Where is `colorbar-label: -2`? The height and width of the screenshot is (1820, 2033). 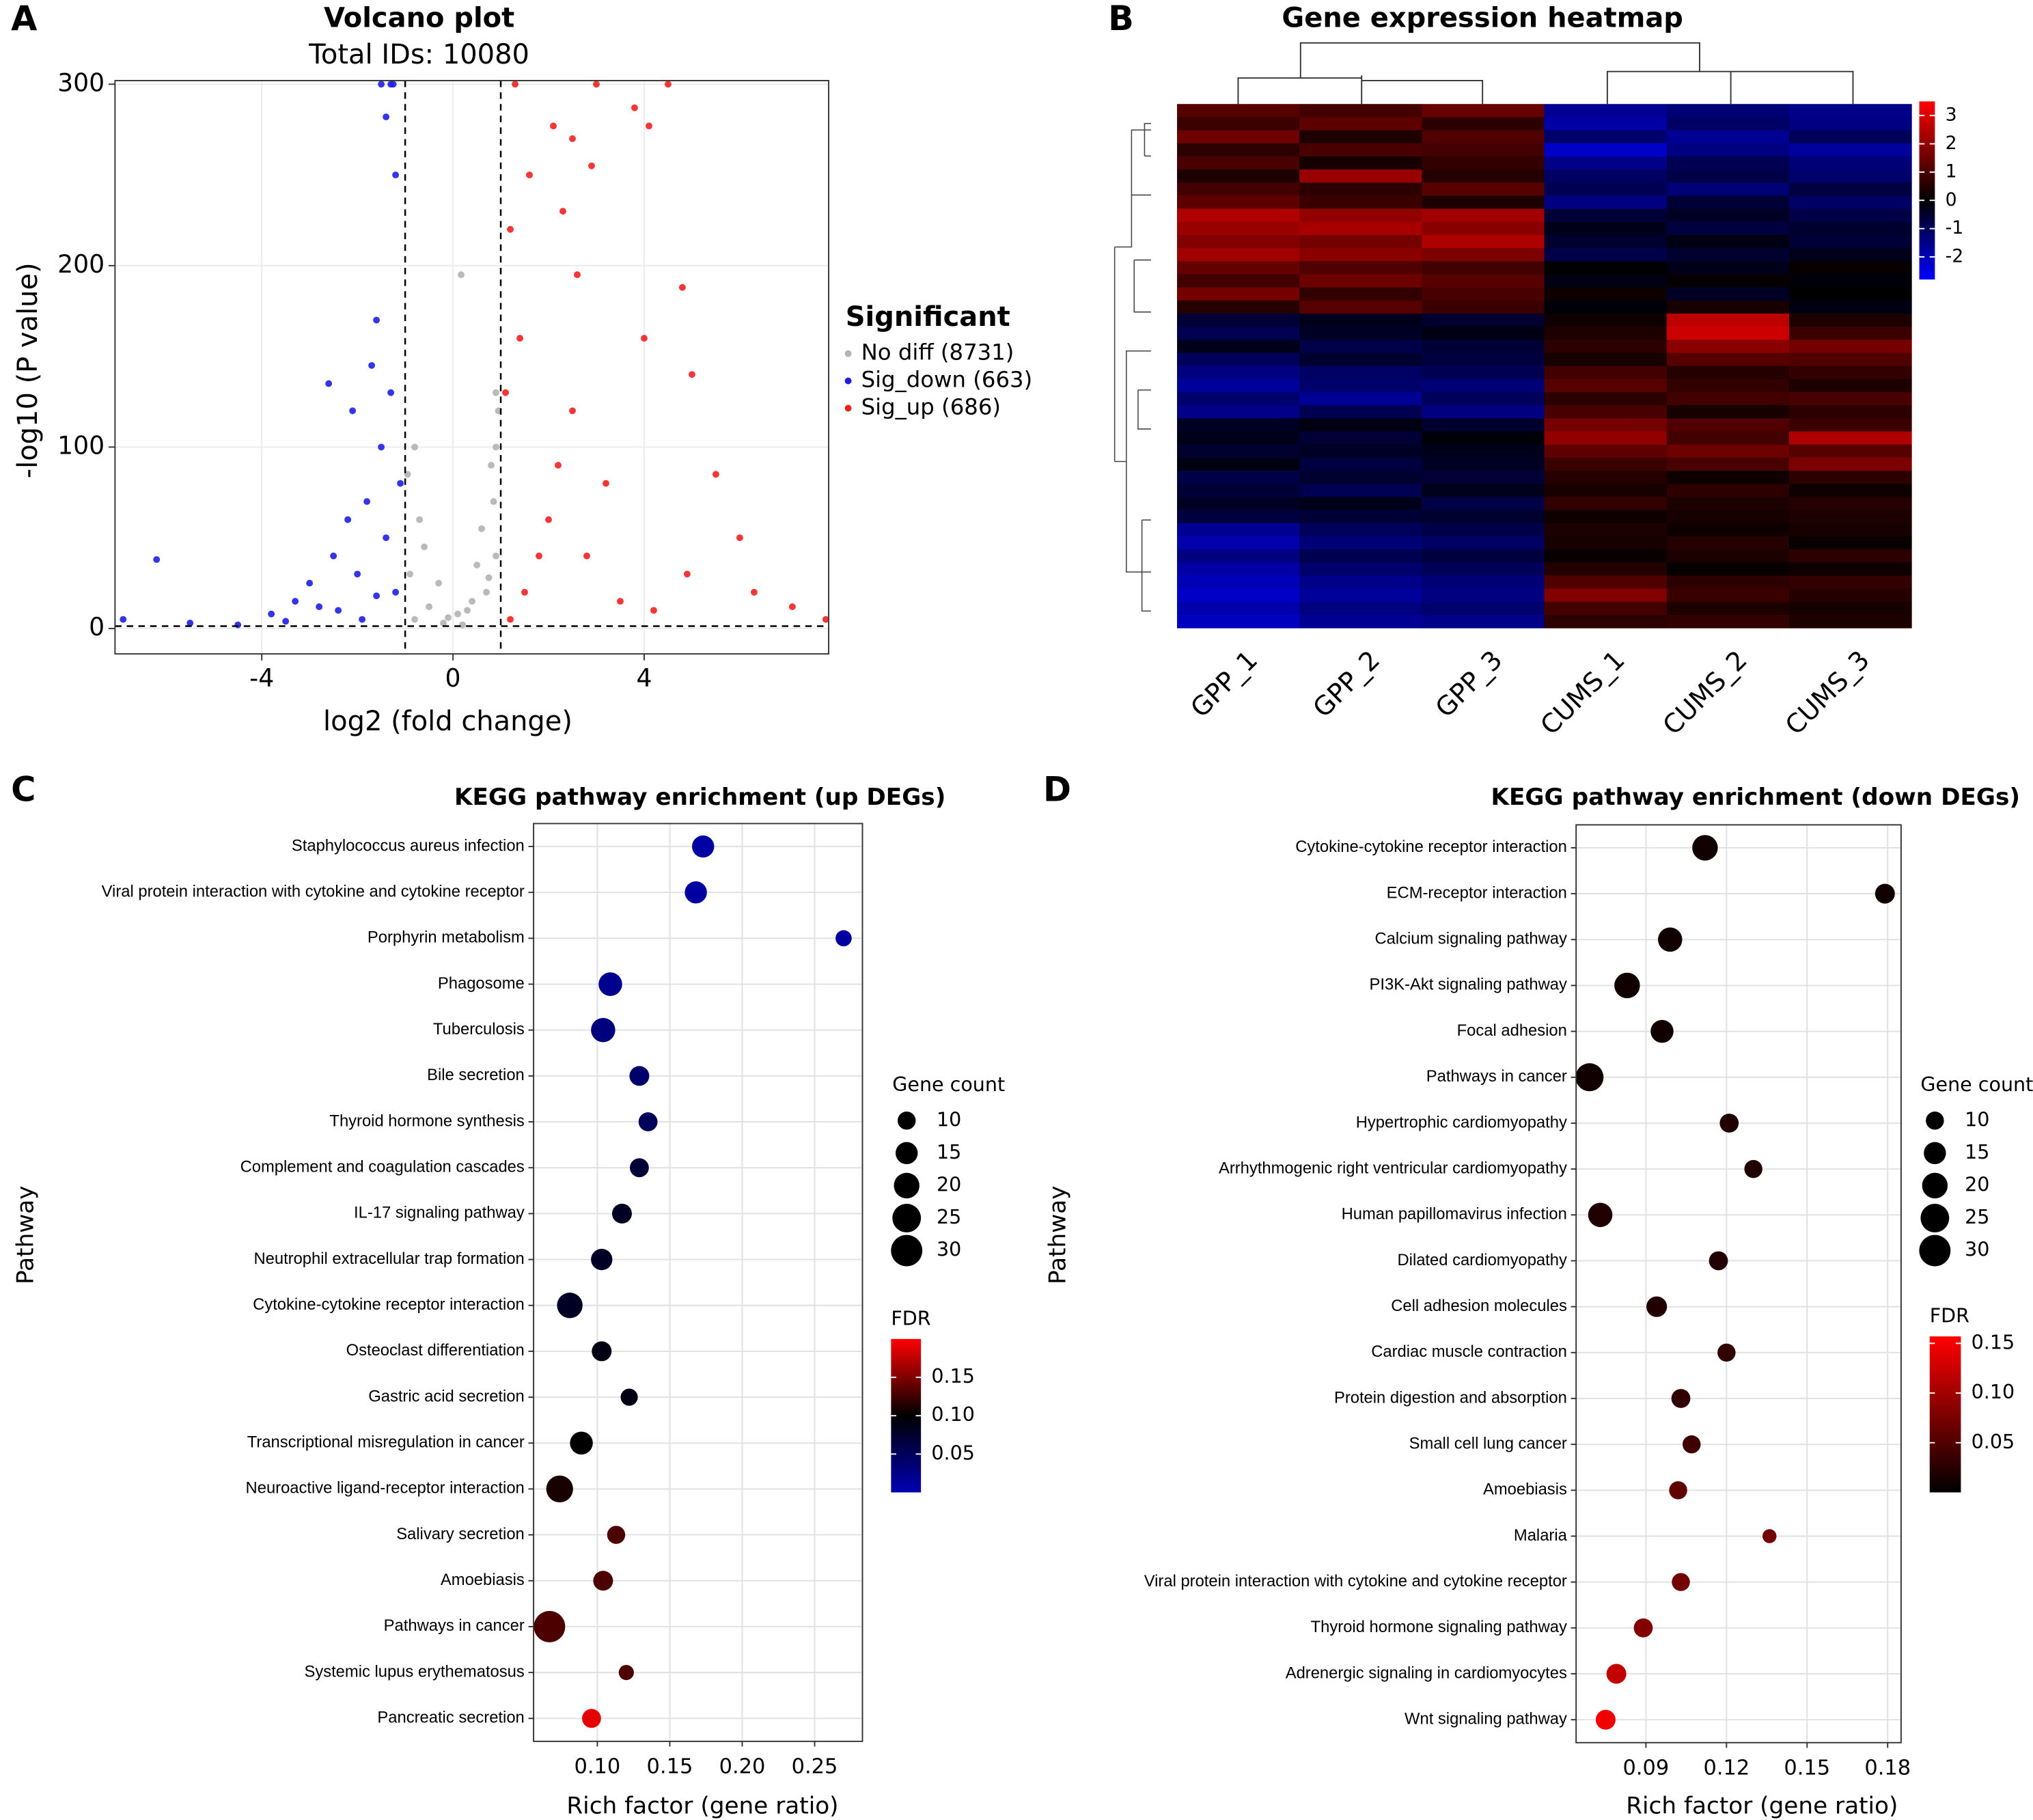 colorbar-label: -2 is located at coordinates (1955, 256).